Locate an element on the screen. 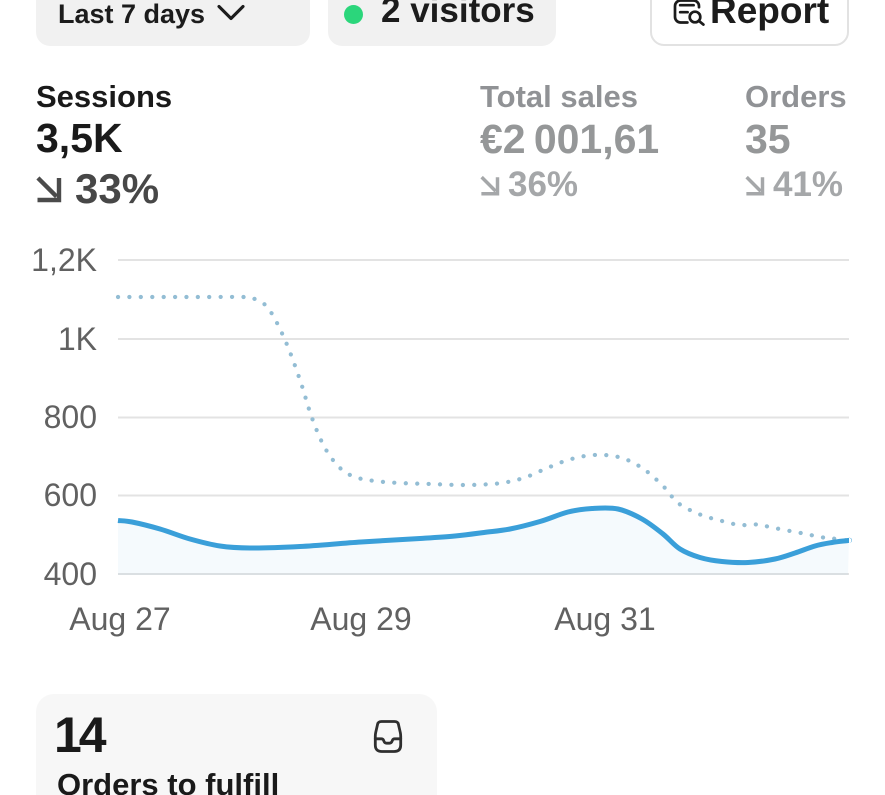 The image size is (885, 795). svg-text: Aug 31 is located at coordinates (604, 619).